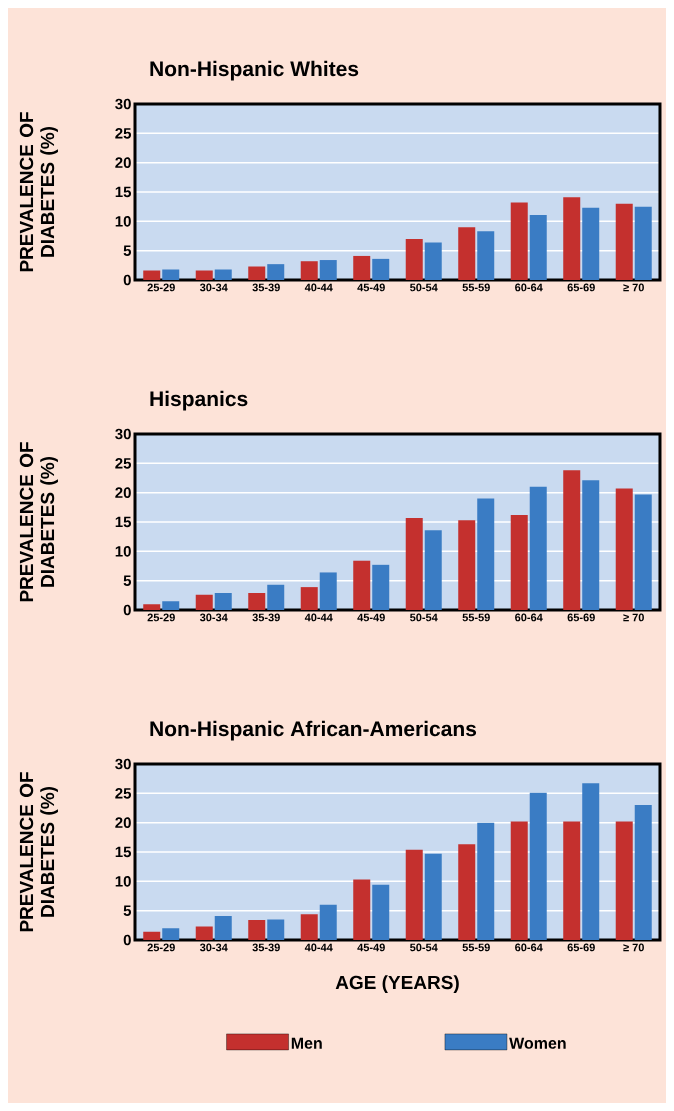 This screenshot has width=674, height=1111. I want to click on chart-title: Non-Hispanic Whites, so click(254, 70).